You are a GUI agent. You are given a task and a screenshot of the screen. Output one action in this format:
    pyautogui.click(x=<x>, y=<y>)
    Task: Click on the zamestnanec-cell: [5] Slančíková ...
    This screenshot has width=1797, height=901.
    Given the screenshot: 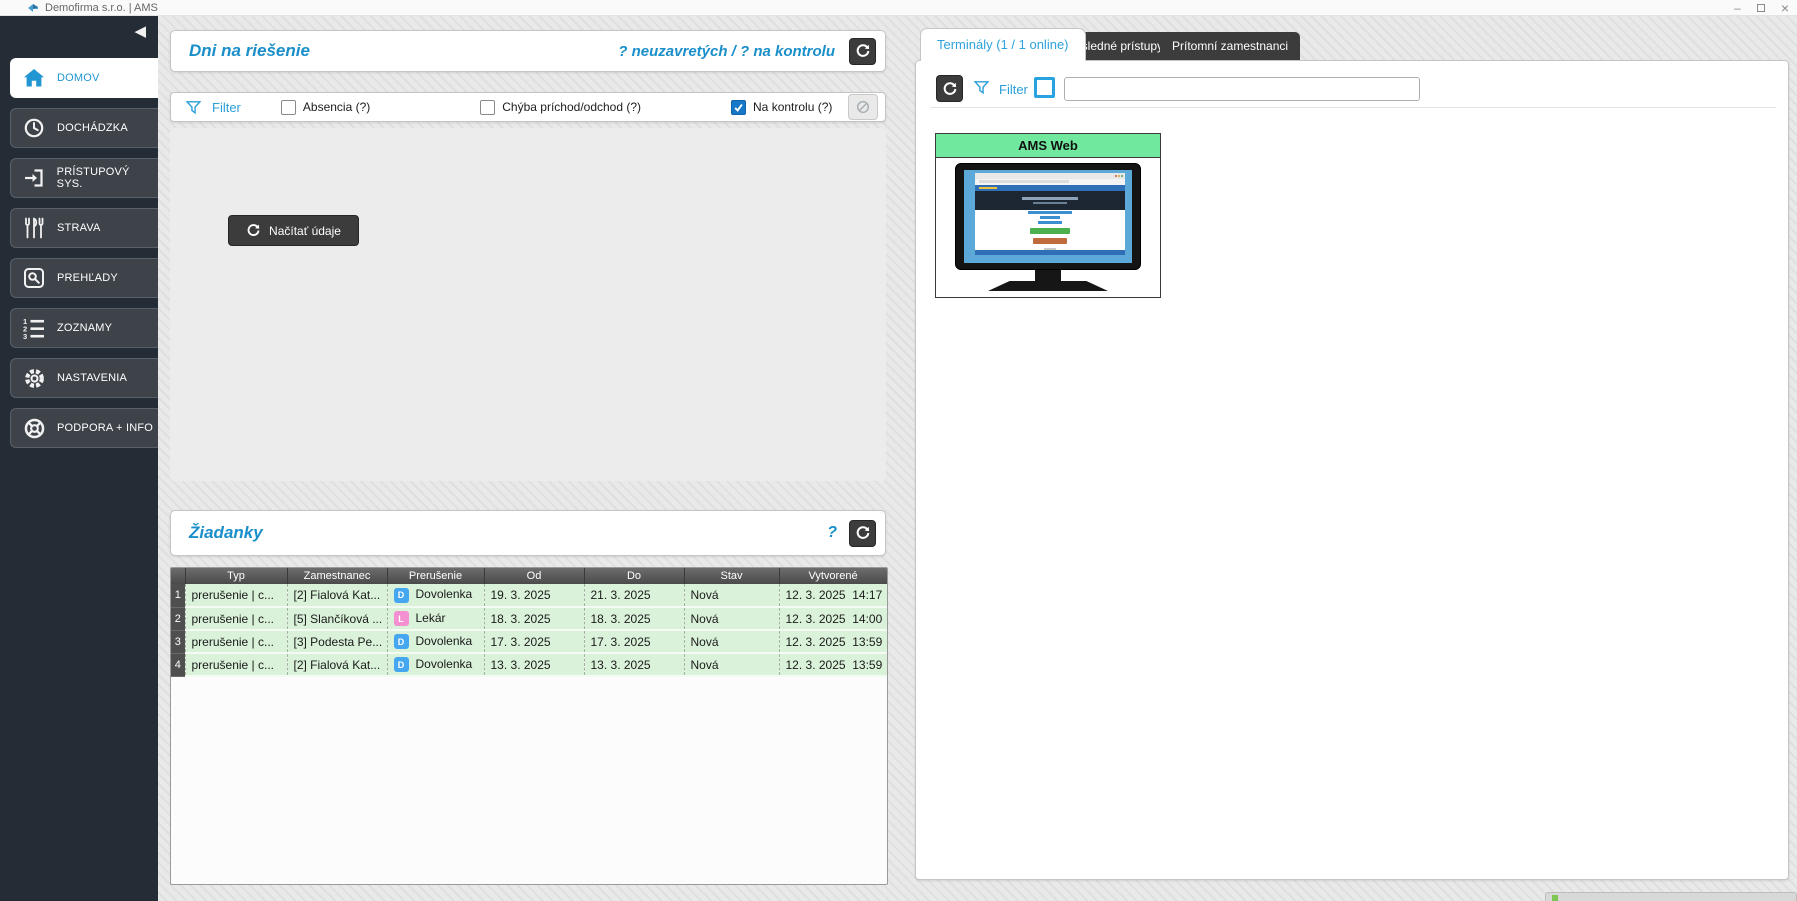 What is the action you would take?
    pyautogui.click(x=337, y=619)
    